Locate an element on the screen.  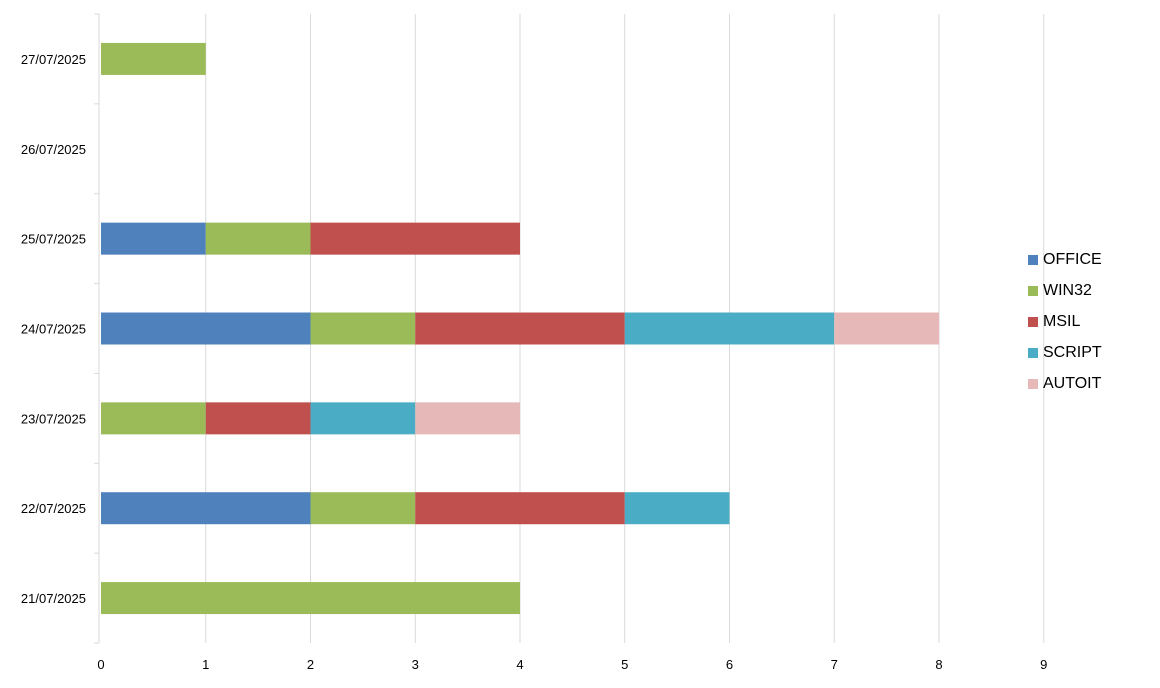
legend-item-office: OFFICE is located at coordinates (1065, 259).